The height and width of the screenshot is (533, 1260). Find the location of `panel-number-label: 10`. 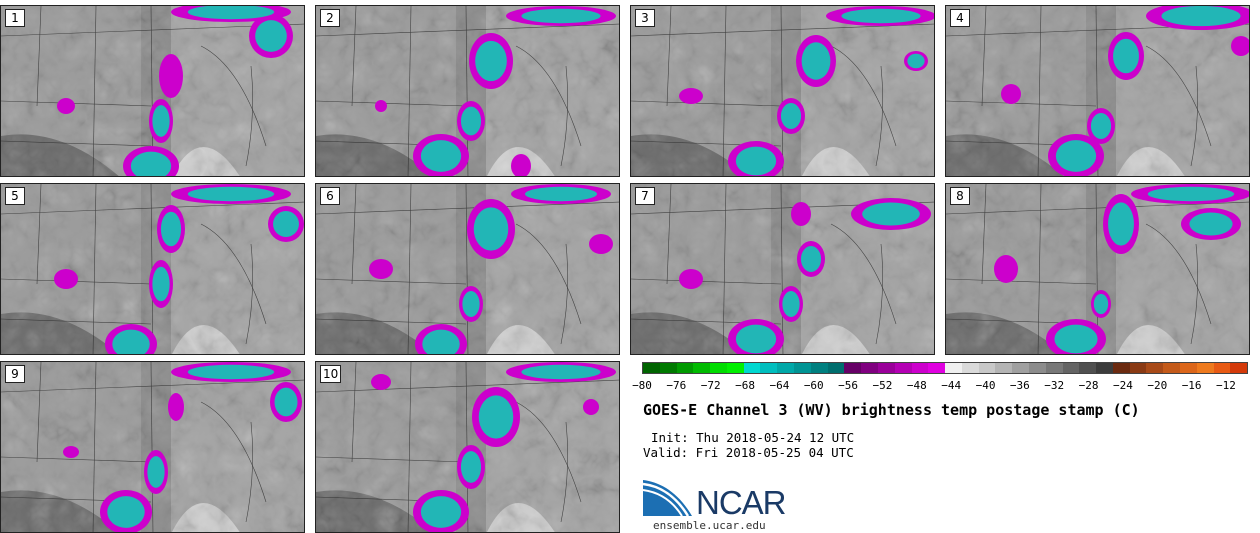

panel-number-label: 10 is located at coordinates (331, 374).